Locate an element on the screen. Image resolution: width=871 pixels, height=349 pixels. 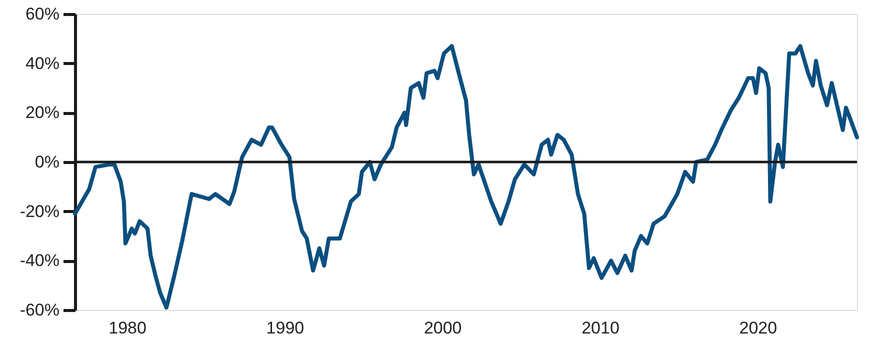
x-tick-label: 2020 is located at coordinates (758, 328).